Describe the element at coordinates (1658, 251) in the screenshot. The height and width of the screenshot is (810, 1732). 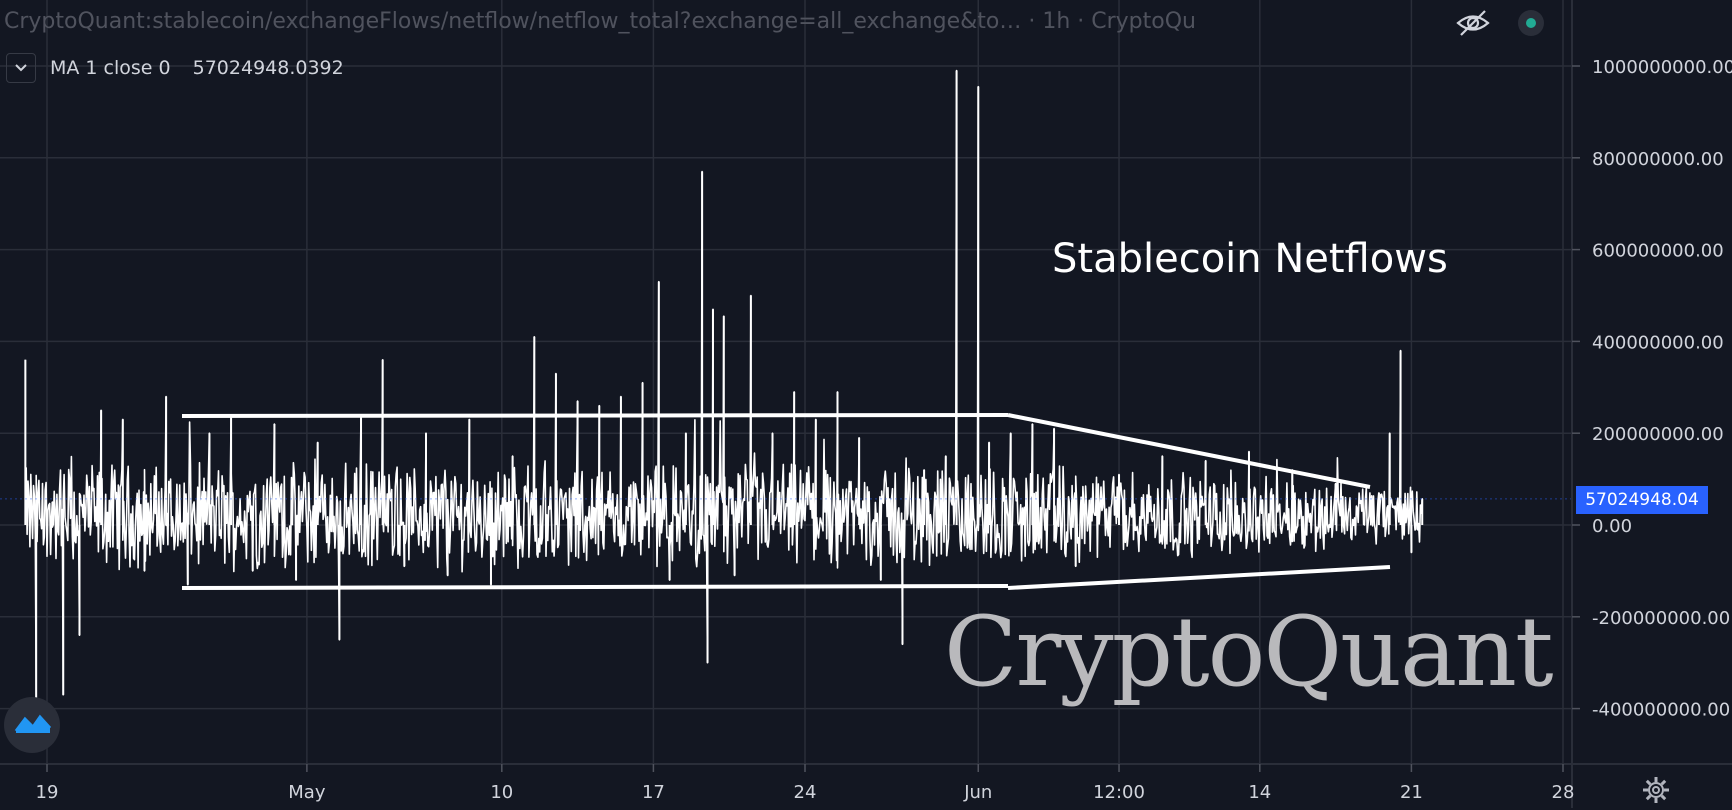
I see `y-tick-label: 600000000.00` at that location.